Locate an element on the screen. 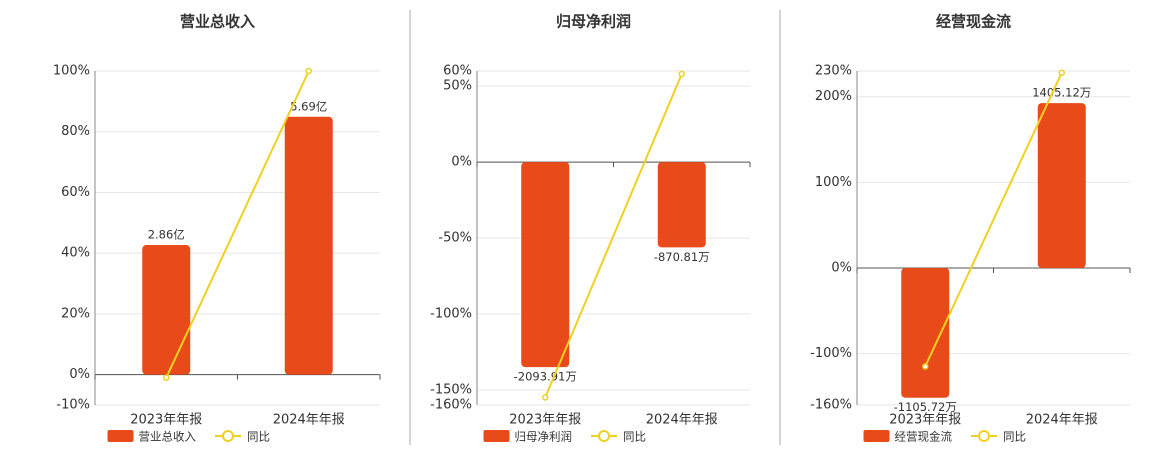  legend-label: 营业总收入 is located at coordinates (168, 437).